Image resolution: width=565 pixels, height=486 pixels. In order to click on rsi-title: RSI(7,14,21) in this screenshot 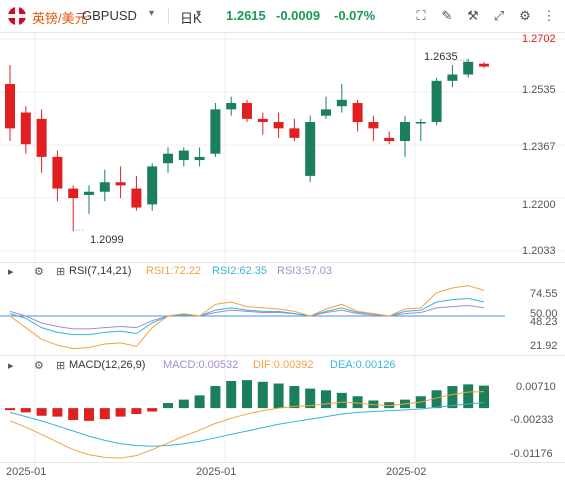, I will do `click(100, 271)`.